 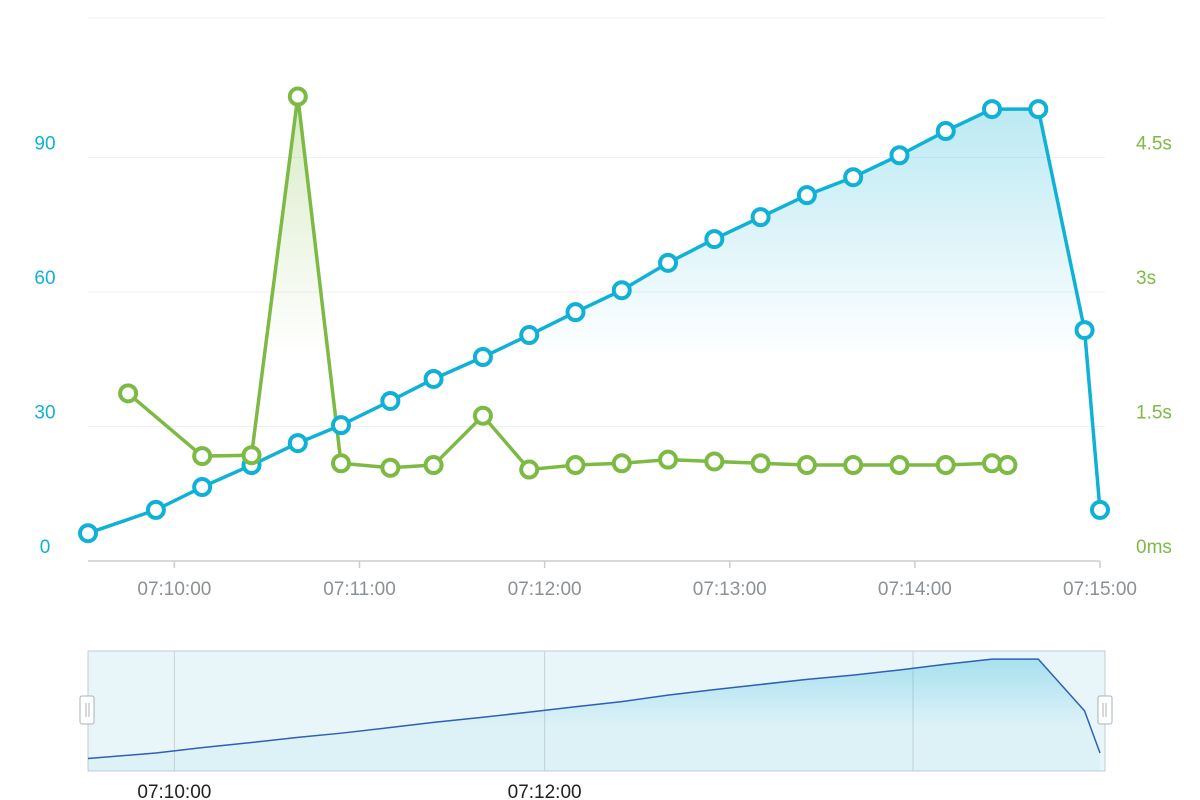 What do you see at coordinates (545, 589) in the screenshot?
I see `x-tick-label: 07:12:00` at bounding box center [545, 589].